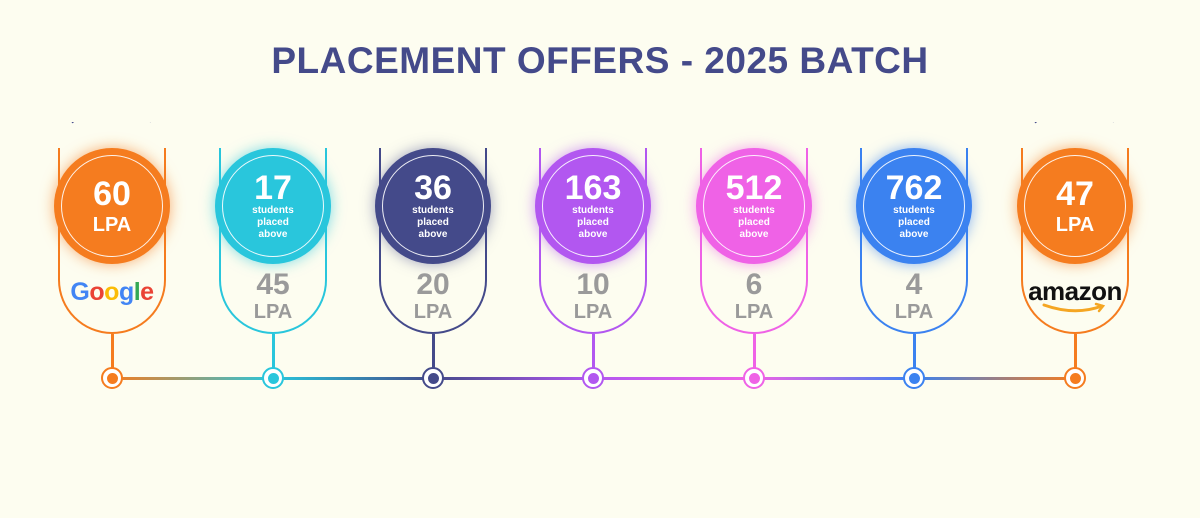 The width and height of the screenshot is (1200, 518). Describe the element at coordinates (1074, 307) in the screenshot. I see `amazon-smile-icon` at that location.